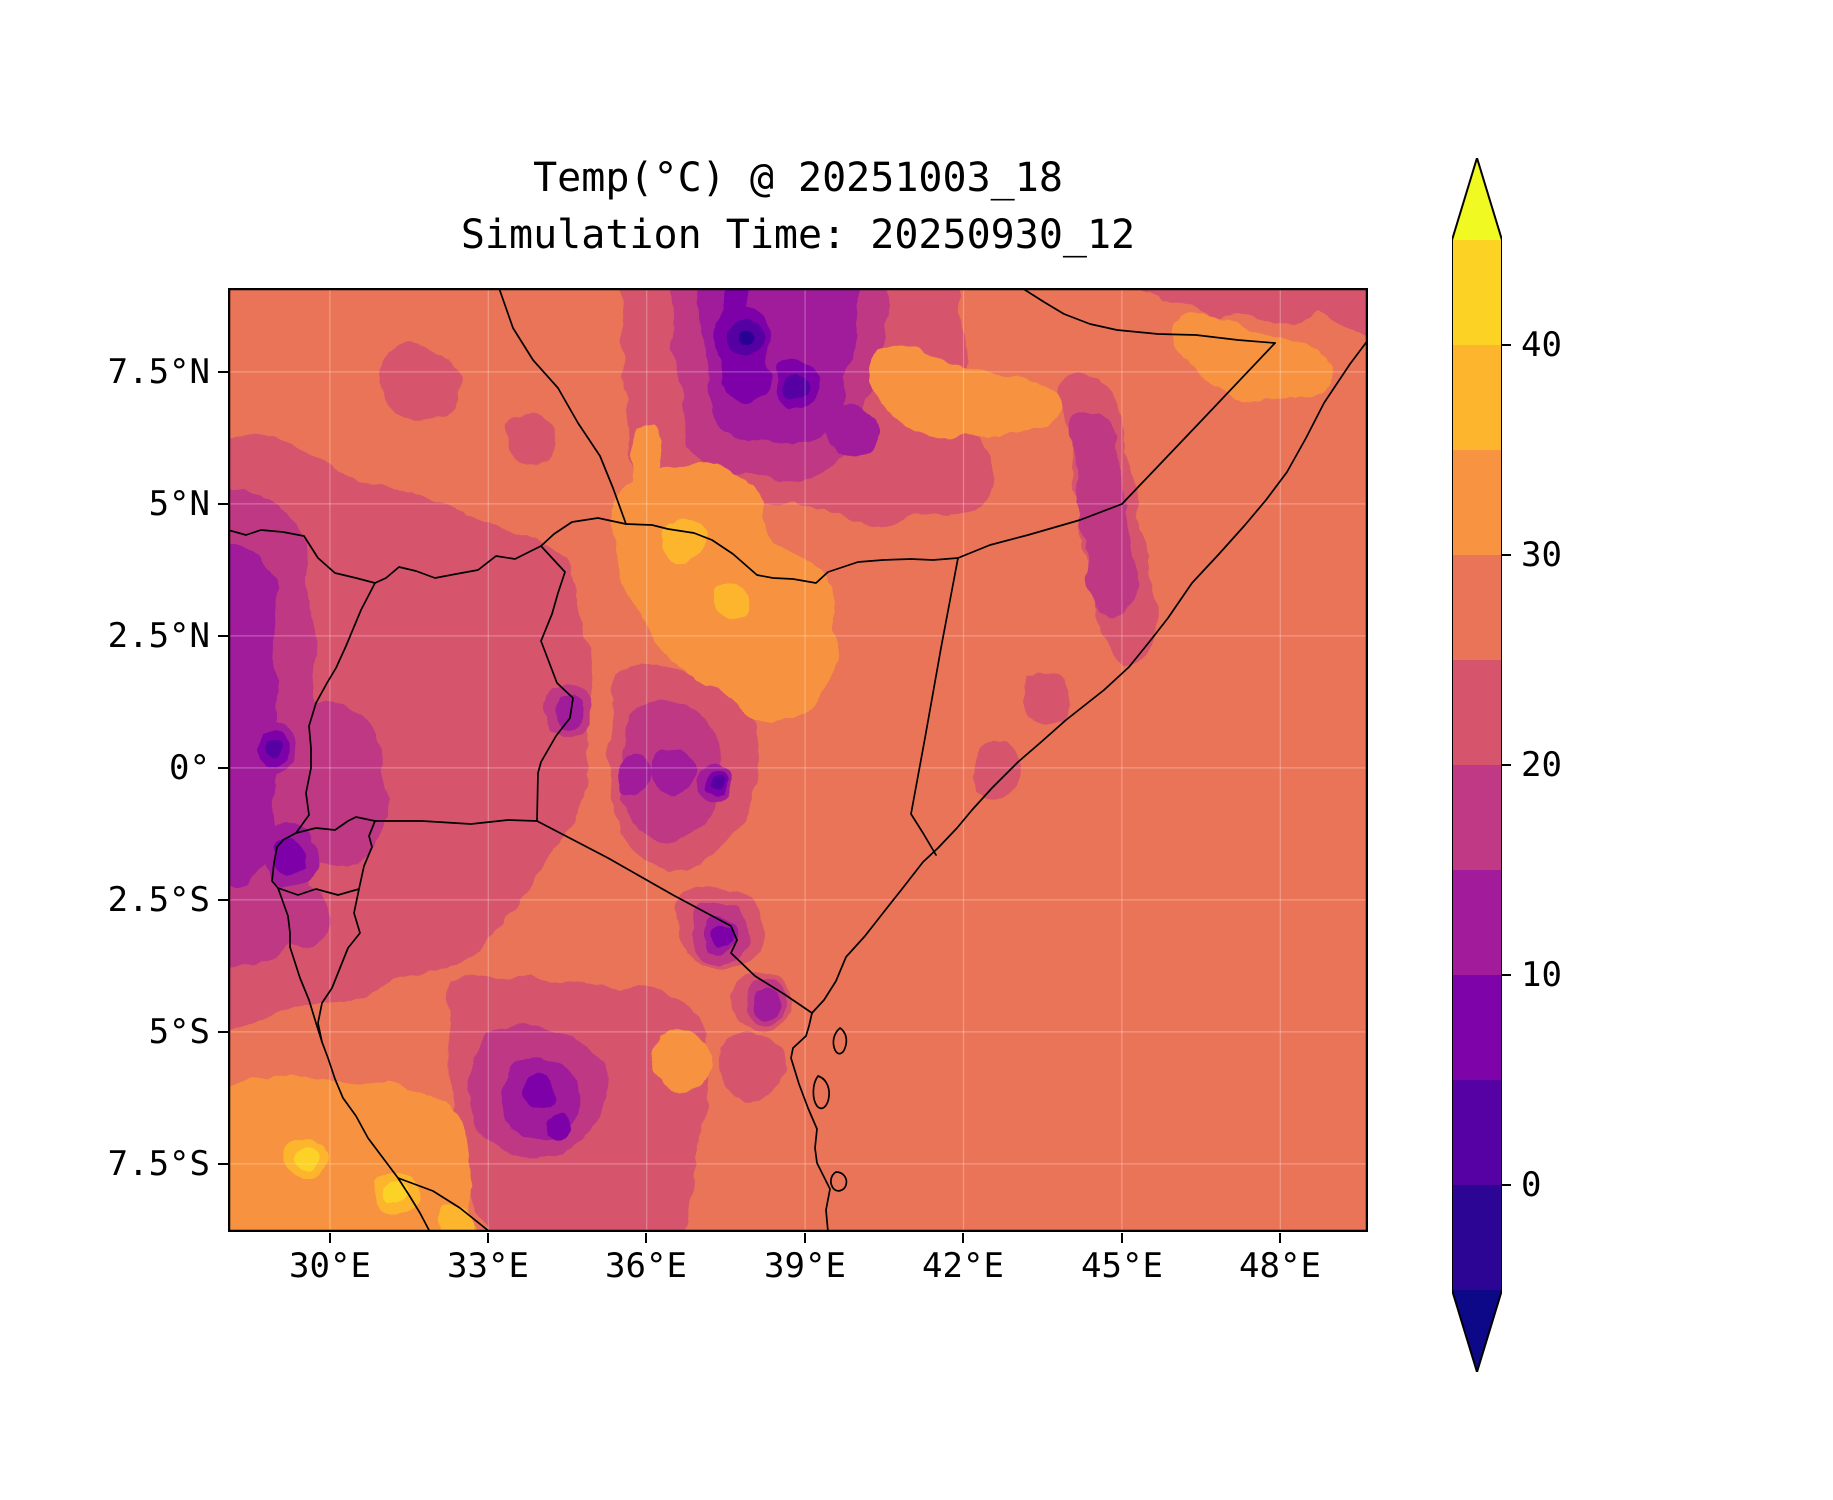 The image size is (1833, 1500). Describe the element at coordinates (179, 1032) in the screenshot. I see `y-tick-label: 5°S` at that location.